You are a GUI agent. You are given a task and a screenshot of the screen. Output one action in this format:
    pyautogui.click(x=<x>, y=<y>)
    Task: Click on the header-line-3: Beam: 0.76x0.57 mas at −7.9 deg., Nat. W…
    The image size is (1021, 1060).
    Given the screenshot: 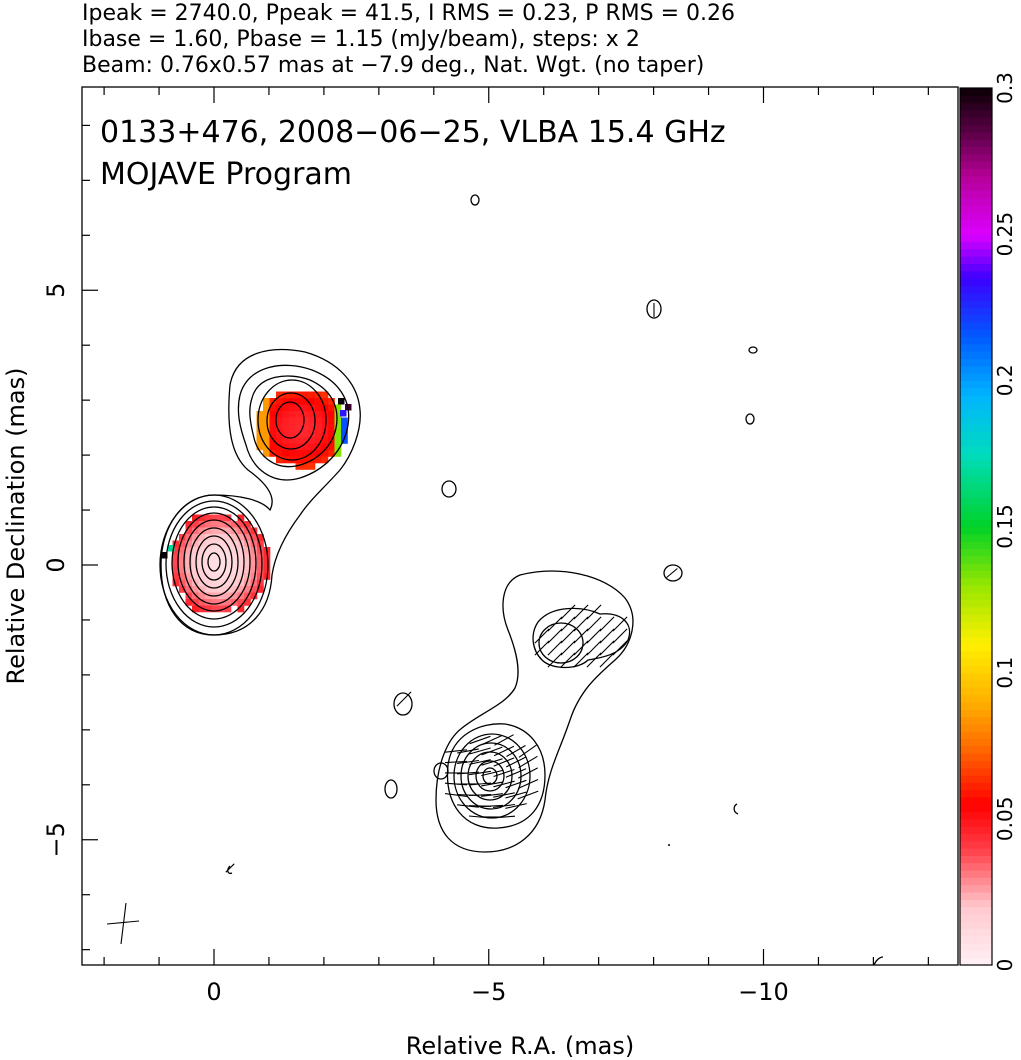 What is the action you would take?
    pyautogui.click(x=393, y=65)
    